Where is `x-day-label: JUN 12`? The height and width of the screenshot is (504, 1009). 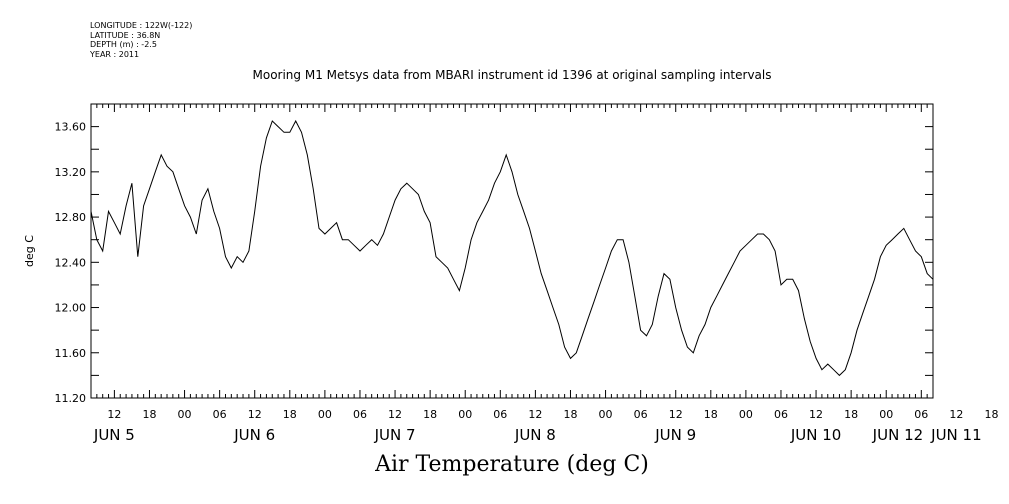 x-day-label: JUN 12 is located at coordinates (897, 435).